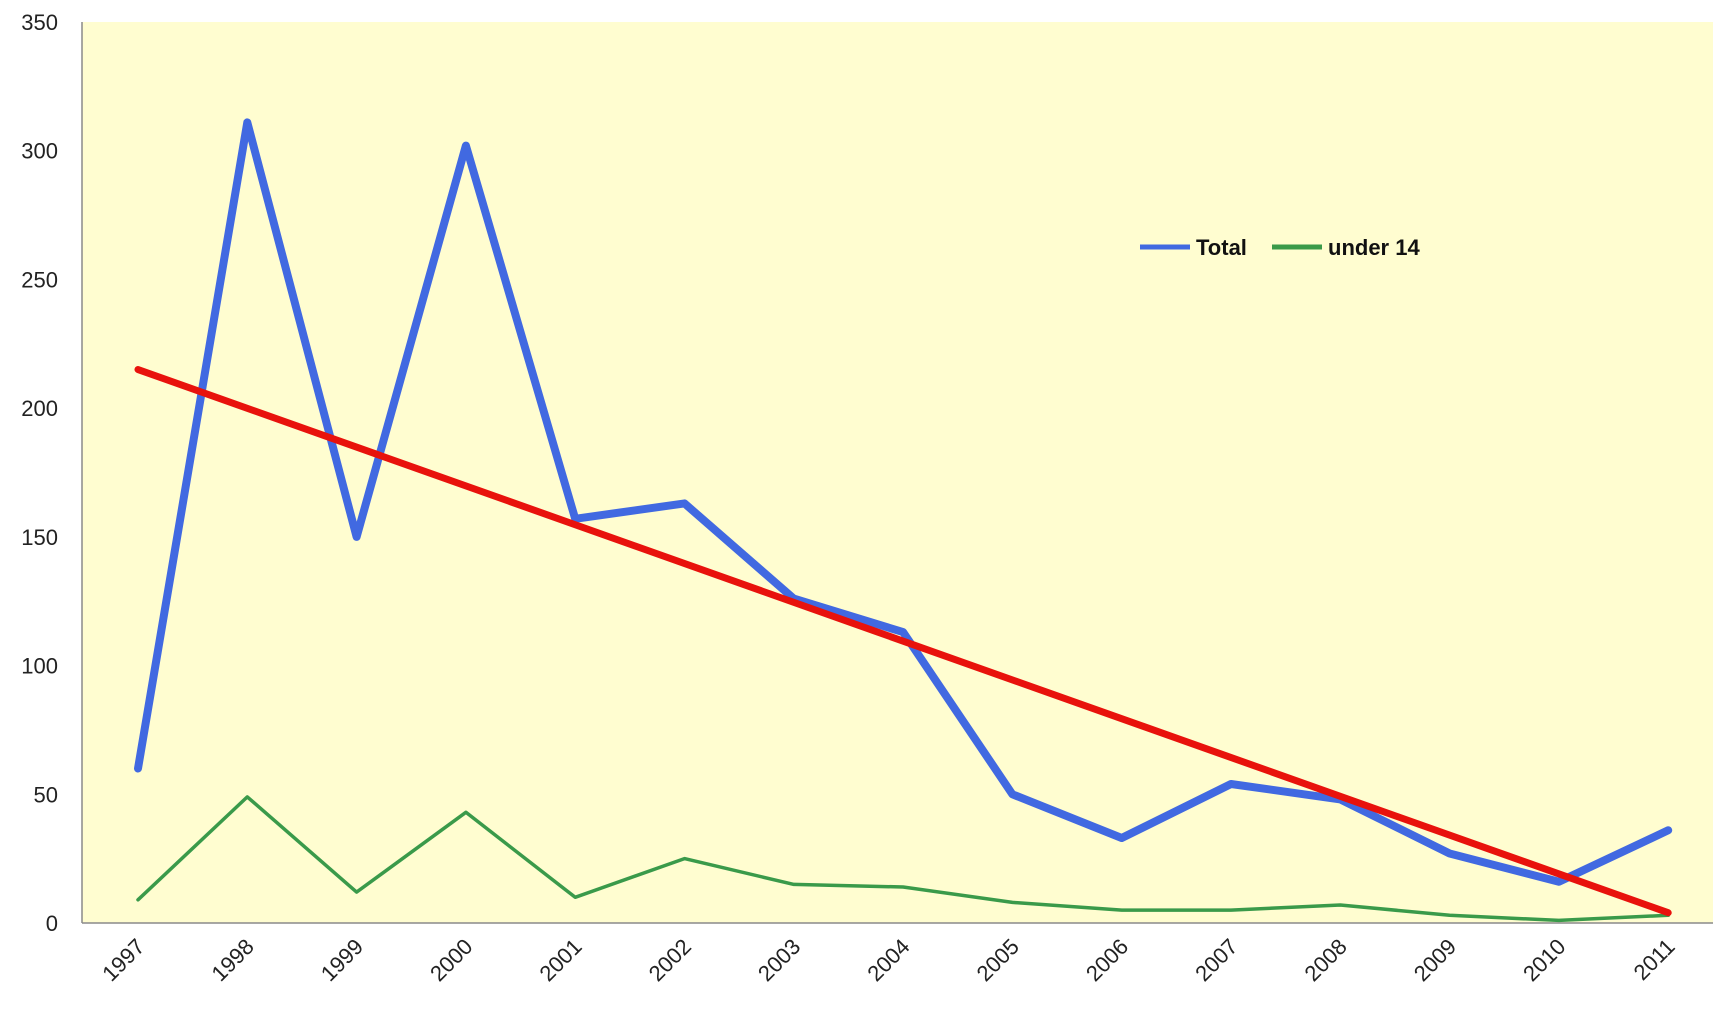  Describe the element at coordinates (1326, 960) in the screenshot. I see `x-tick-label: 2008` at that location.